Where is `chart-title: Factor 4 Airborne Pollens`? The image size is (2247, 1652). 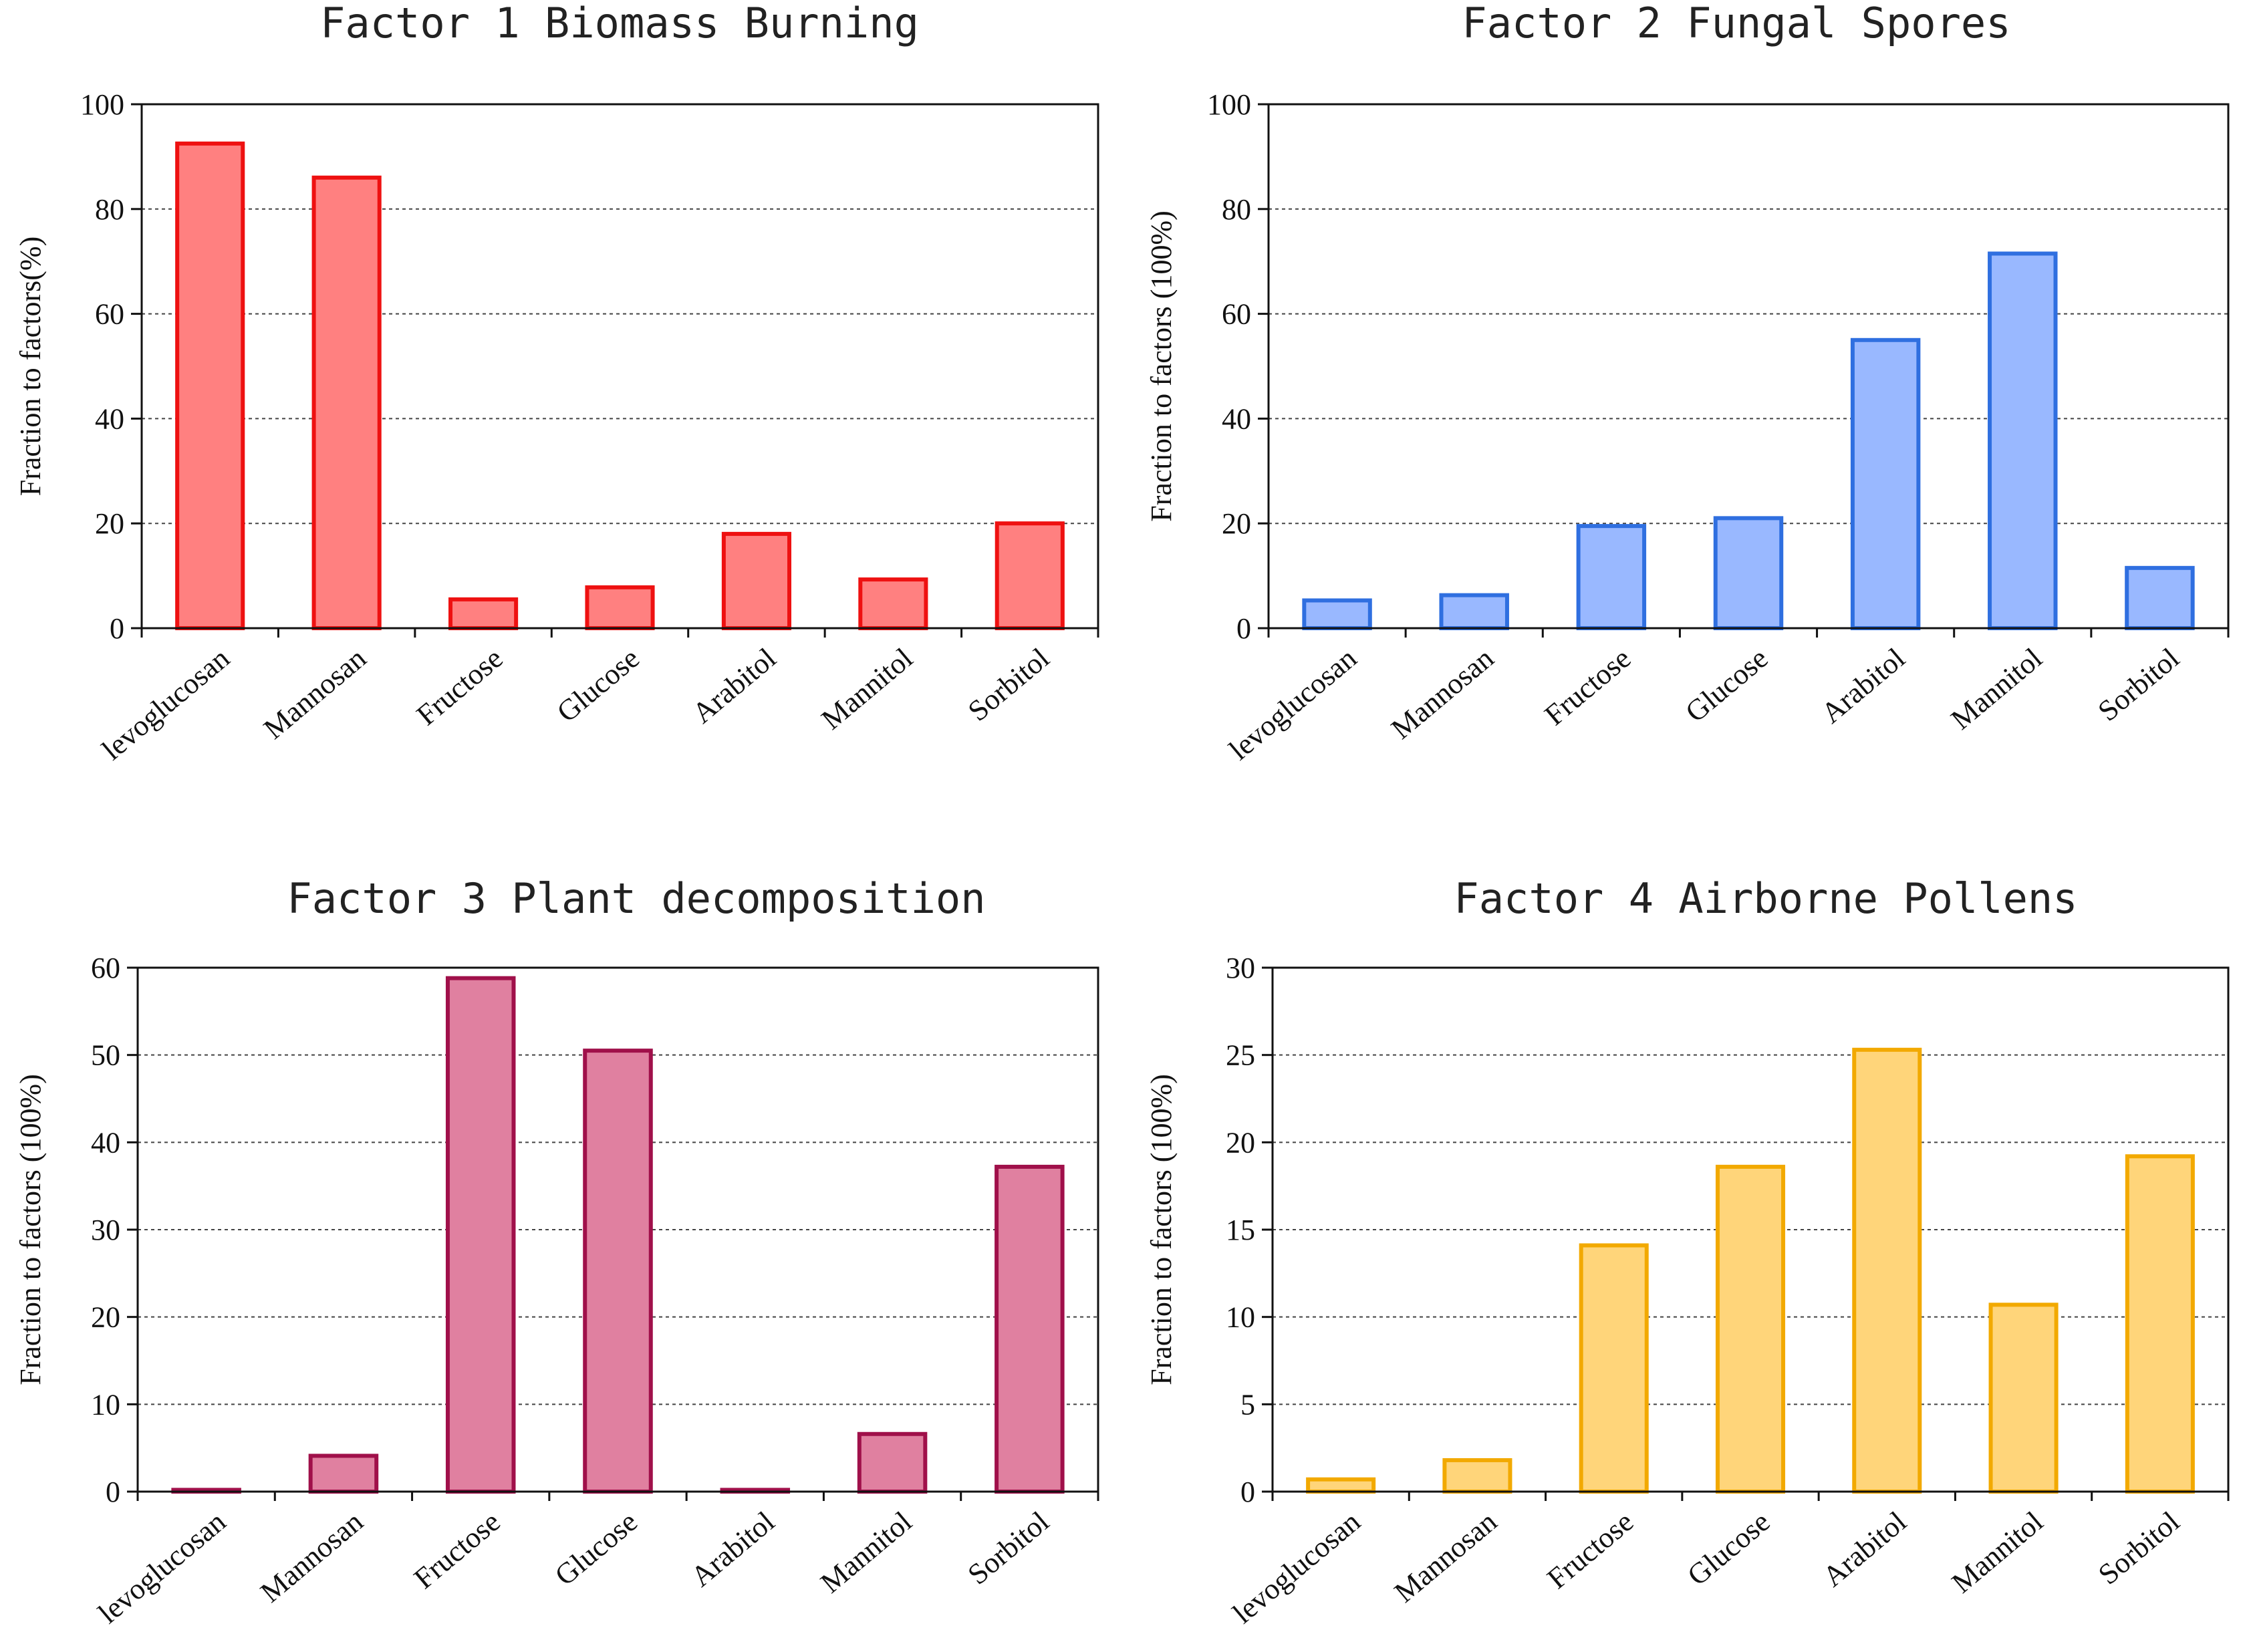 chart-title: Factor 4 Airborne Pollens is located at coordinates (1766, 898).